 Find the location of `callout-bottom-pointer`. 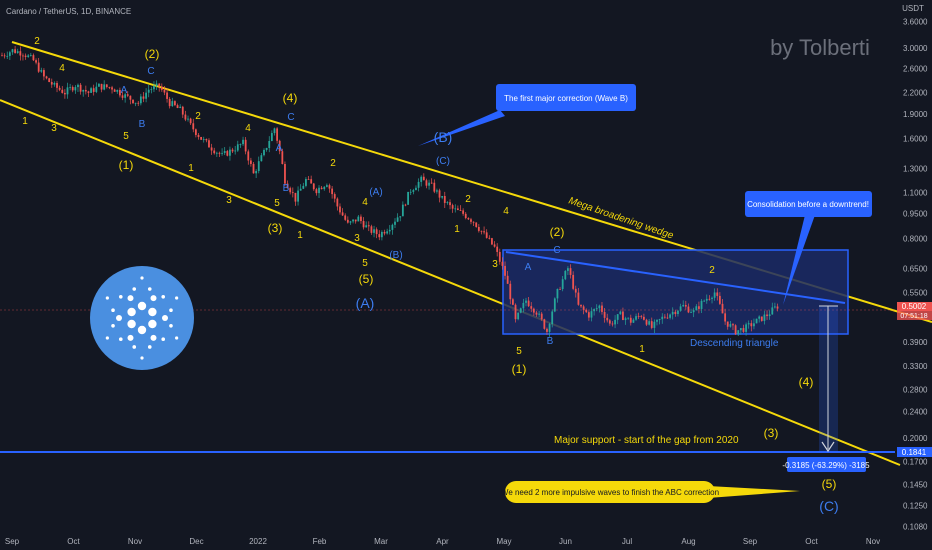

callout-bottom-pointer is located at coordinates (754, 492).